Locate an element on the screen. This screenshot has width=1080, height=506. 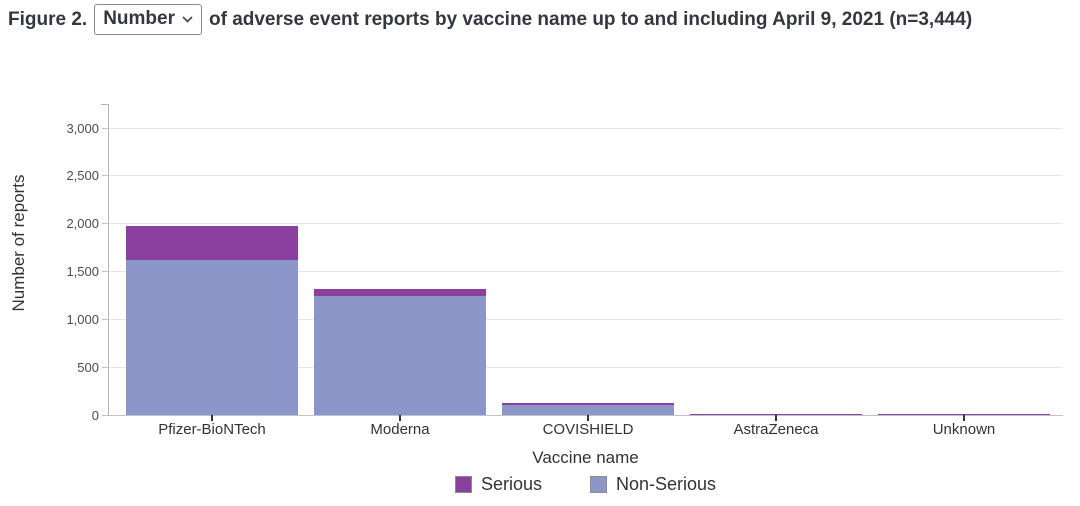
bar-nonserious-astrazeneca is located at coordinates (776, 414).